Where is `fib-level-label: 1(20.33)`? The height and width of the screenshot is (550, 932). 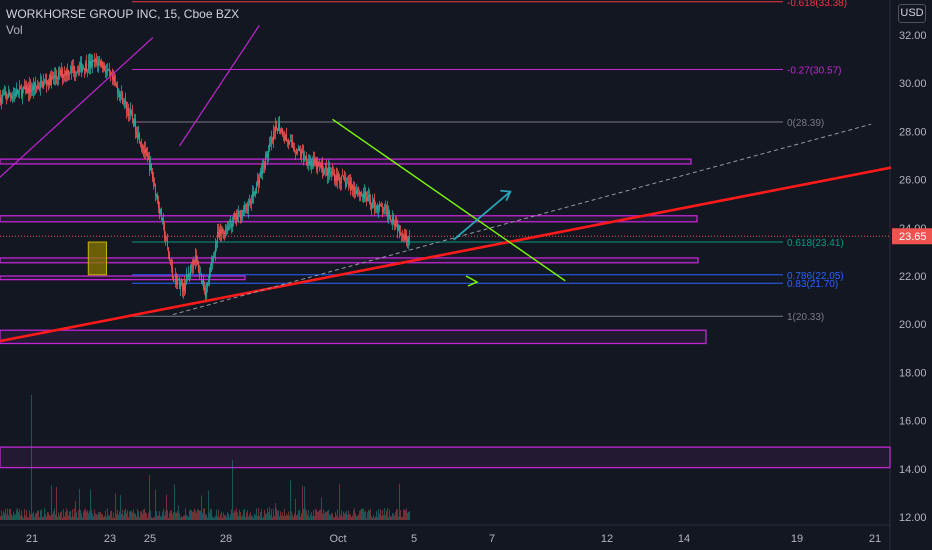
fib-level-label: 1(20.33) is located at coordinates (805, 317).